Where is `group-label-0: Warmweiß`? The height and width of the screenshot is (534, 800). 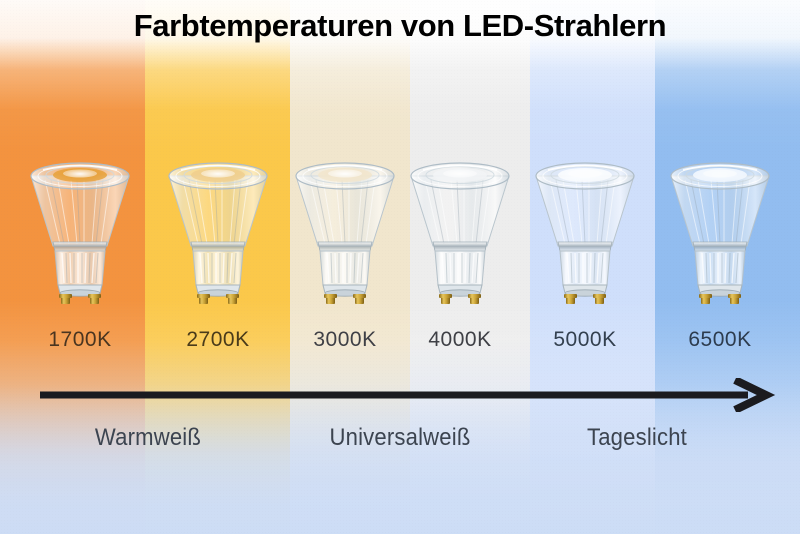 group-label-0: Warmweiß is located at coordinates (148, 437).